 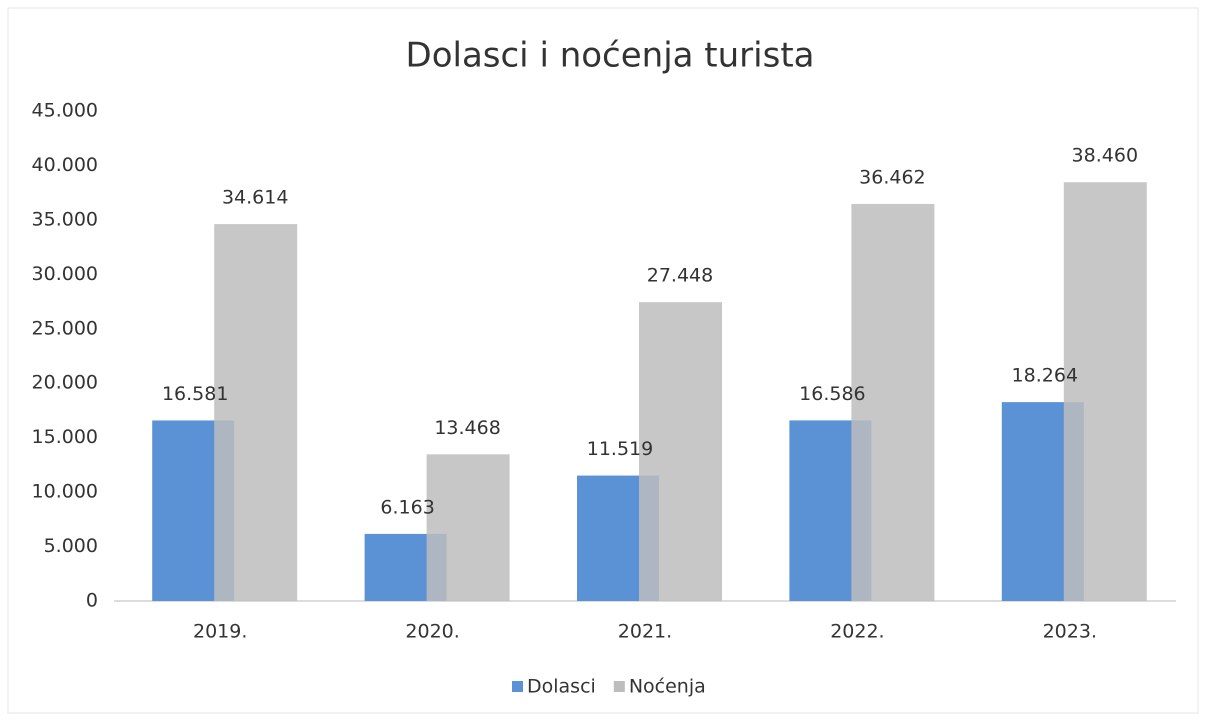 I want to click on y-tick-label: 20.000, so click(x=65, y=383).